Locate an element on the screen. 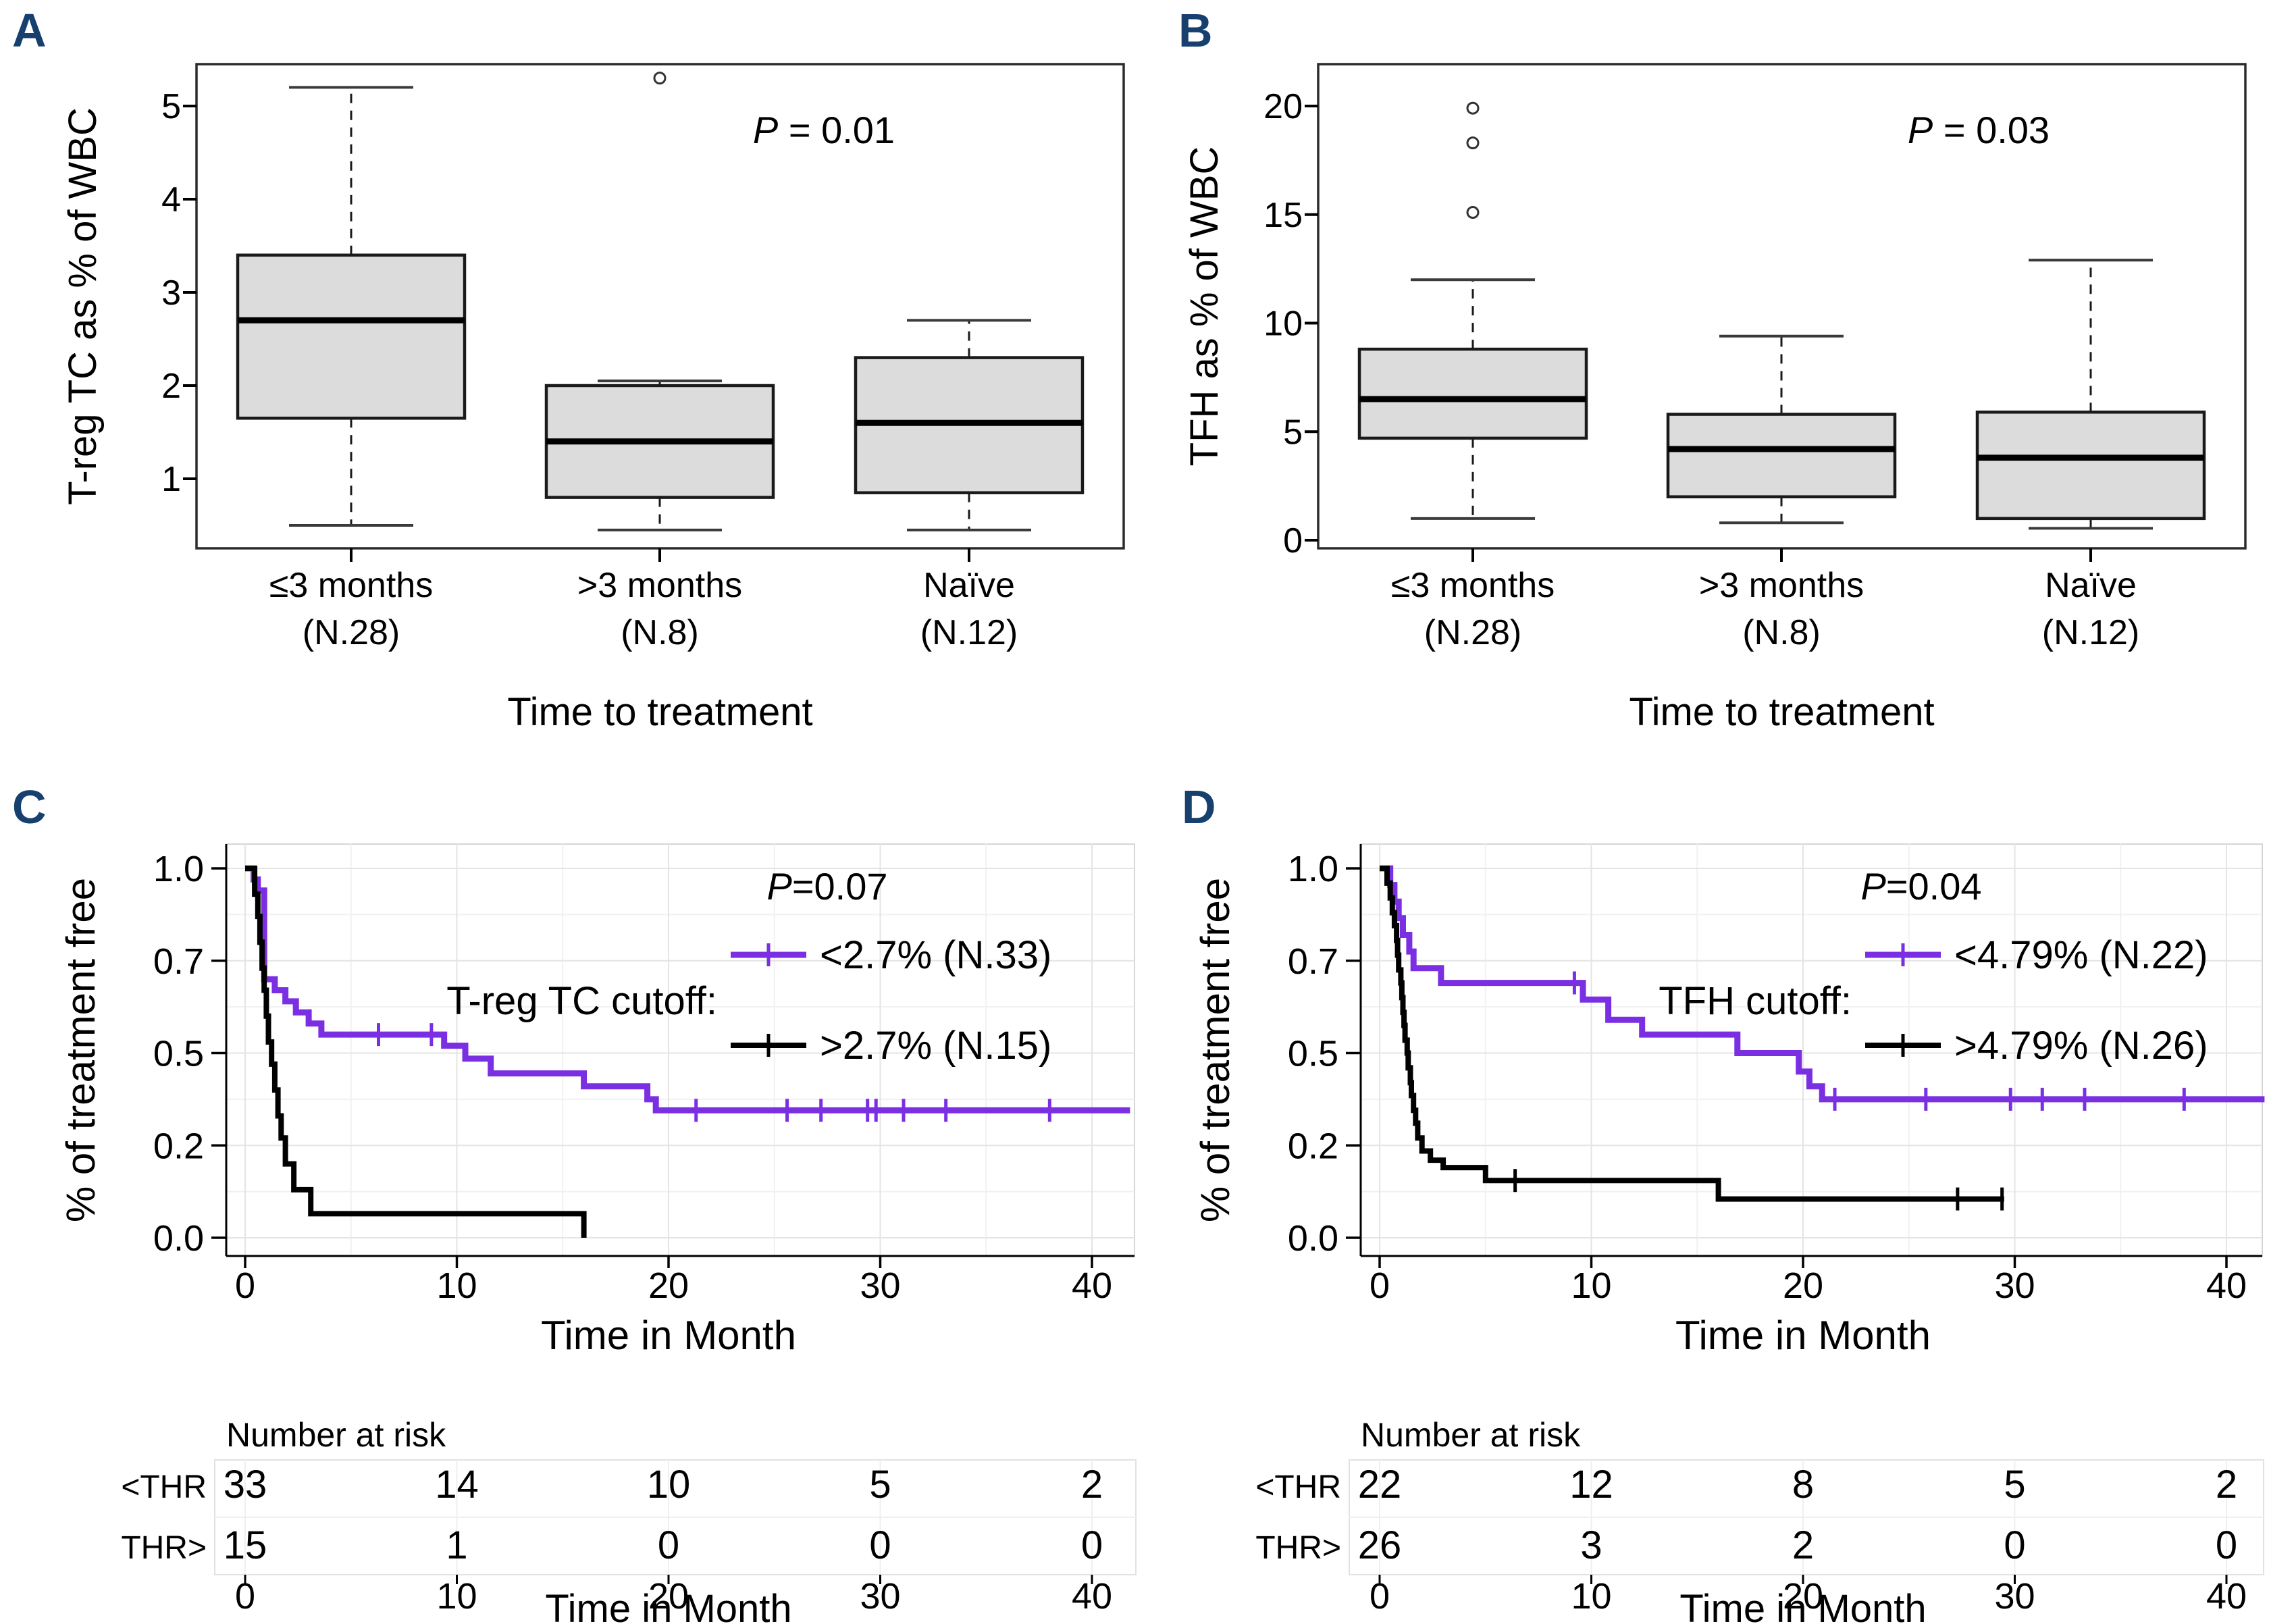  y-axis-title: T-reg TC as % of WBC is located at coordinates (83, 306).